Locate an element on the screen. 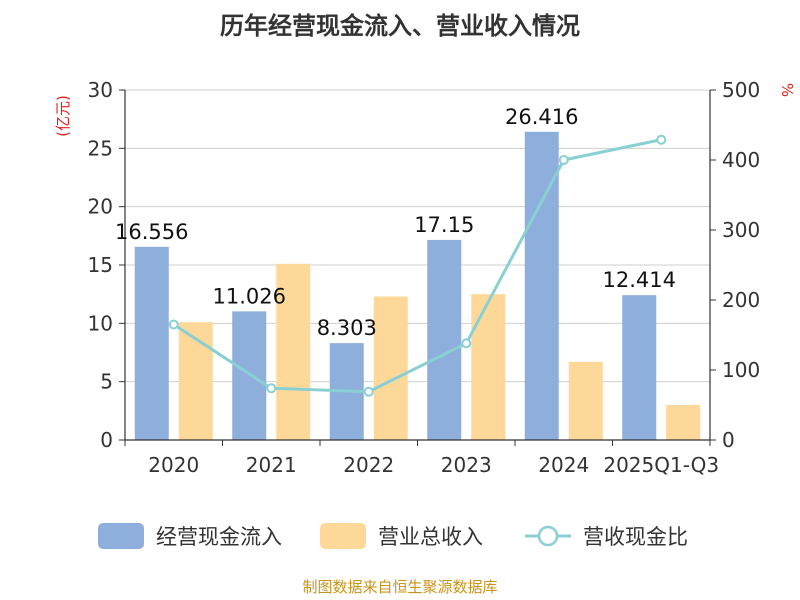 This screenshot has height=600, width=800. x-tick-label: 2020 is located at coordinates (173, 465).